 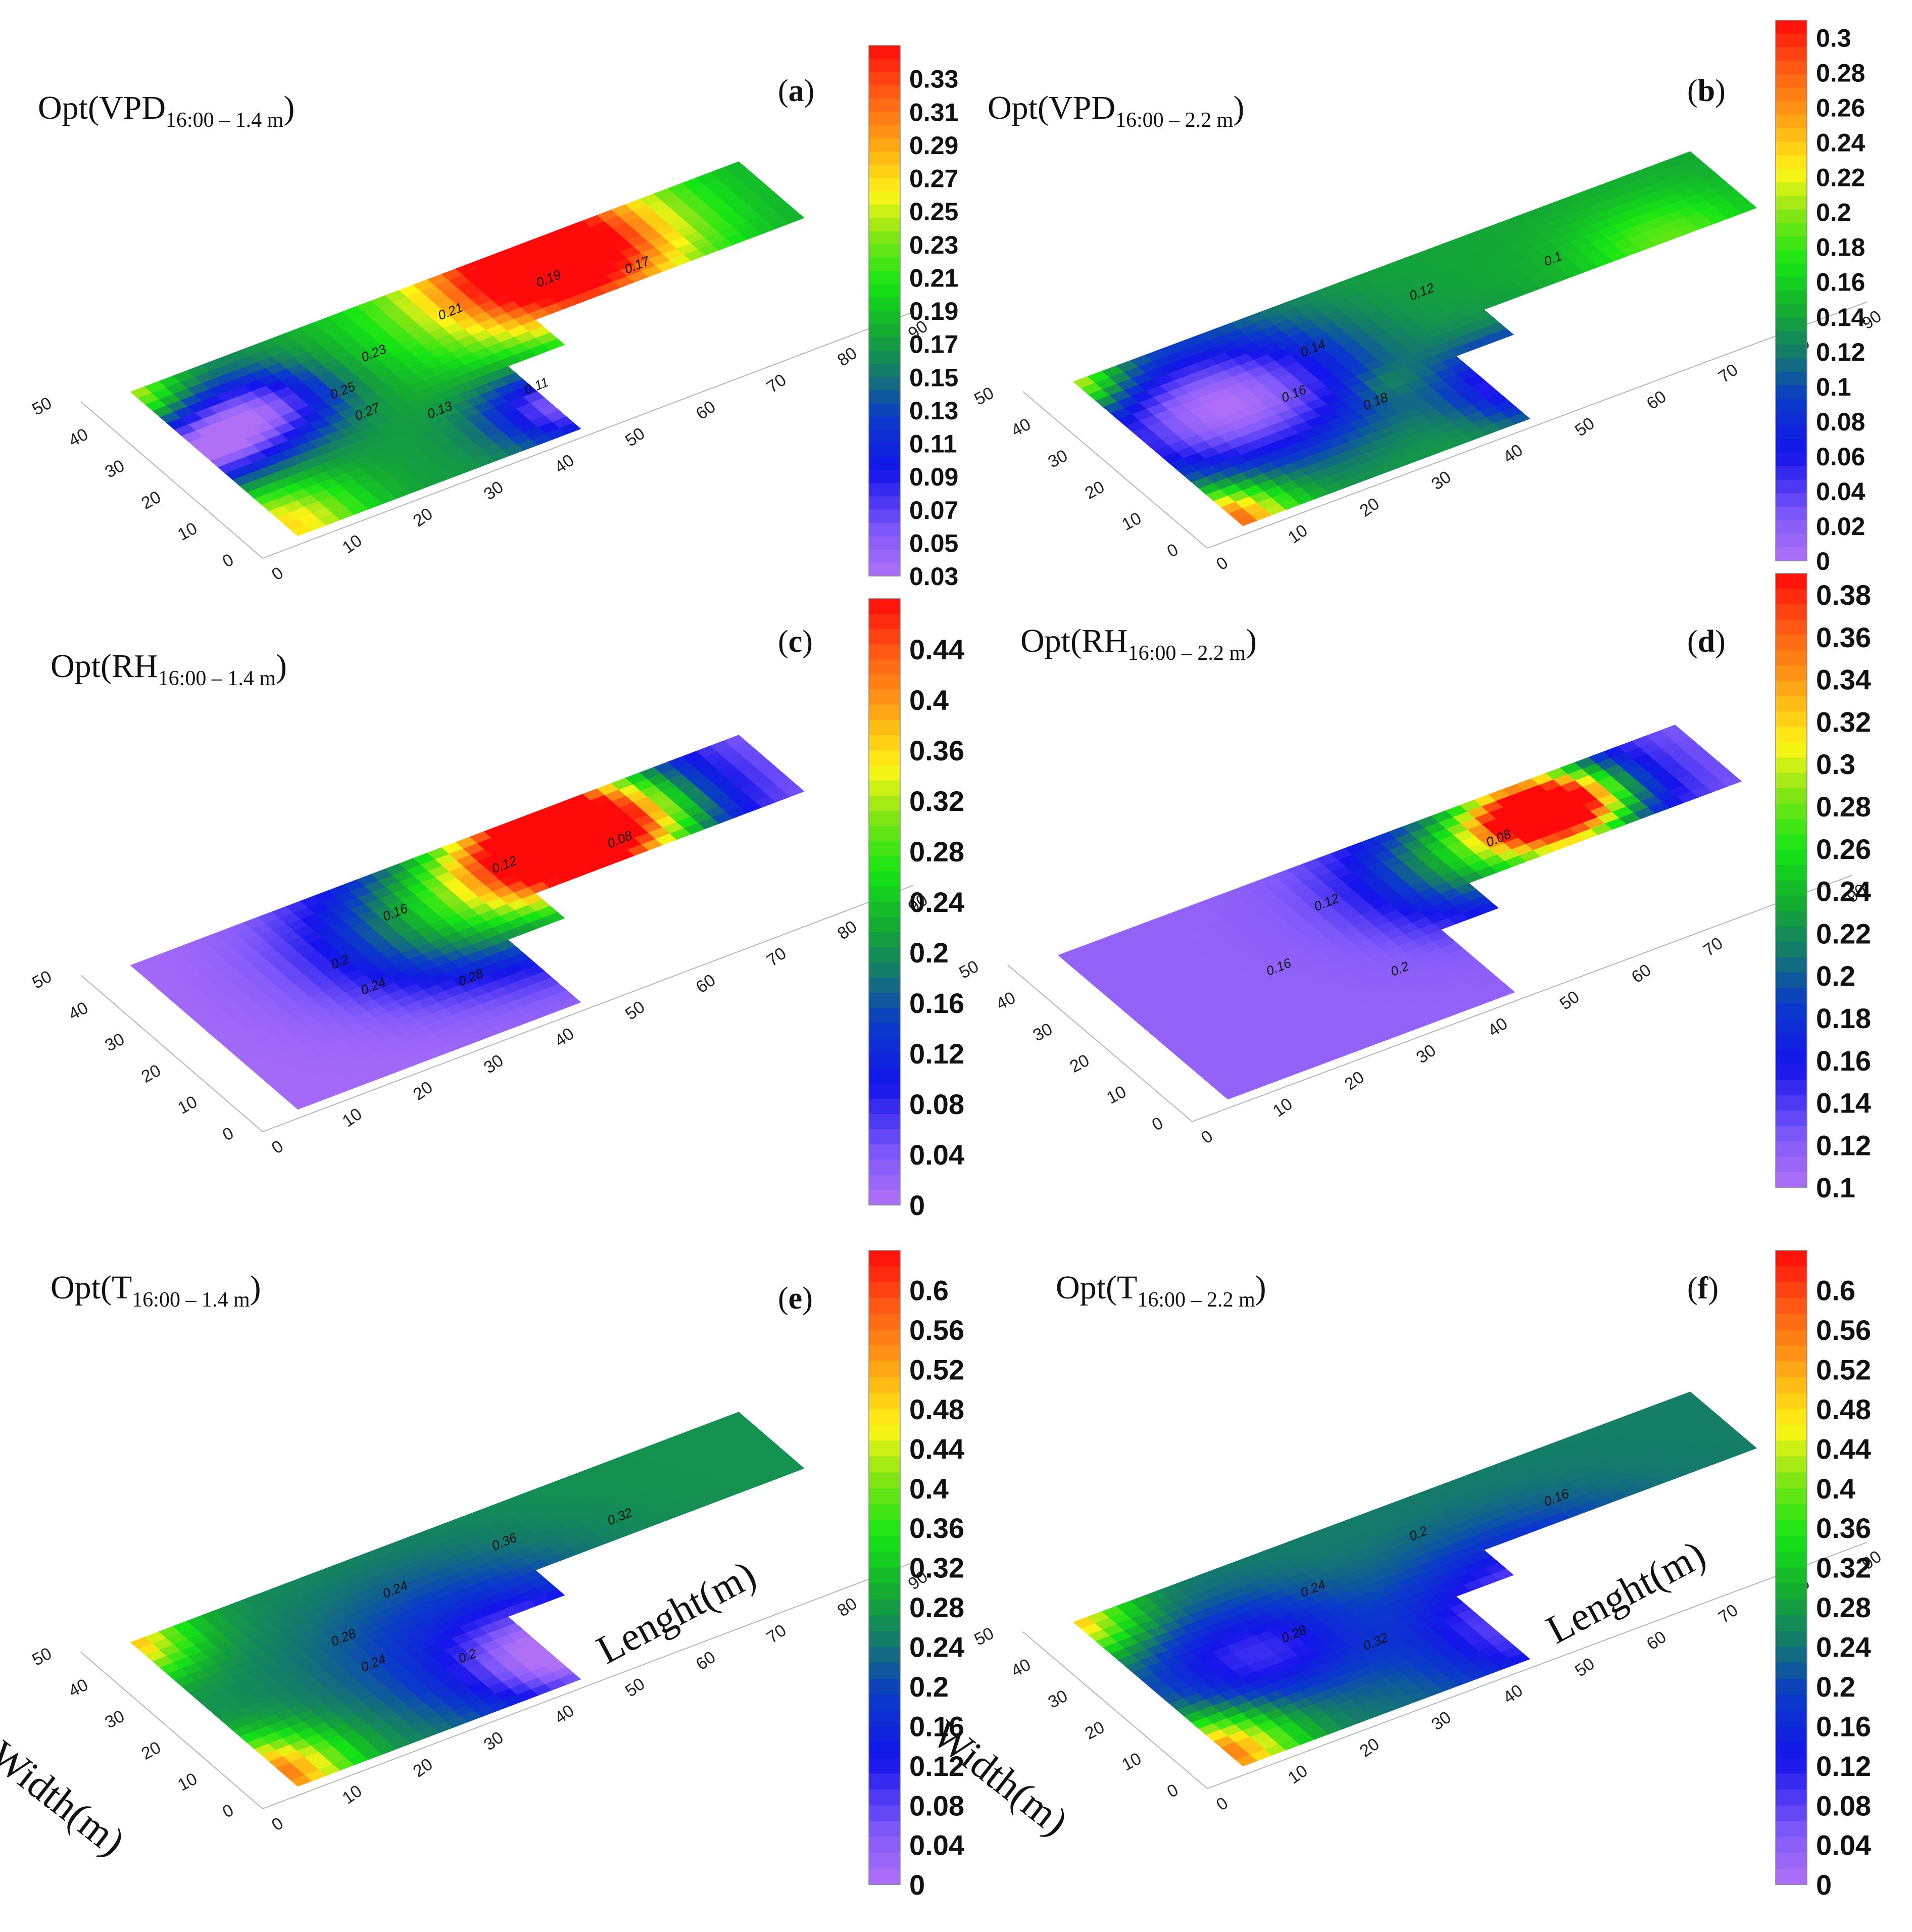 I want to click on colorbar-tick-label: 0.56, so click(x=936, y=1330).